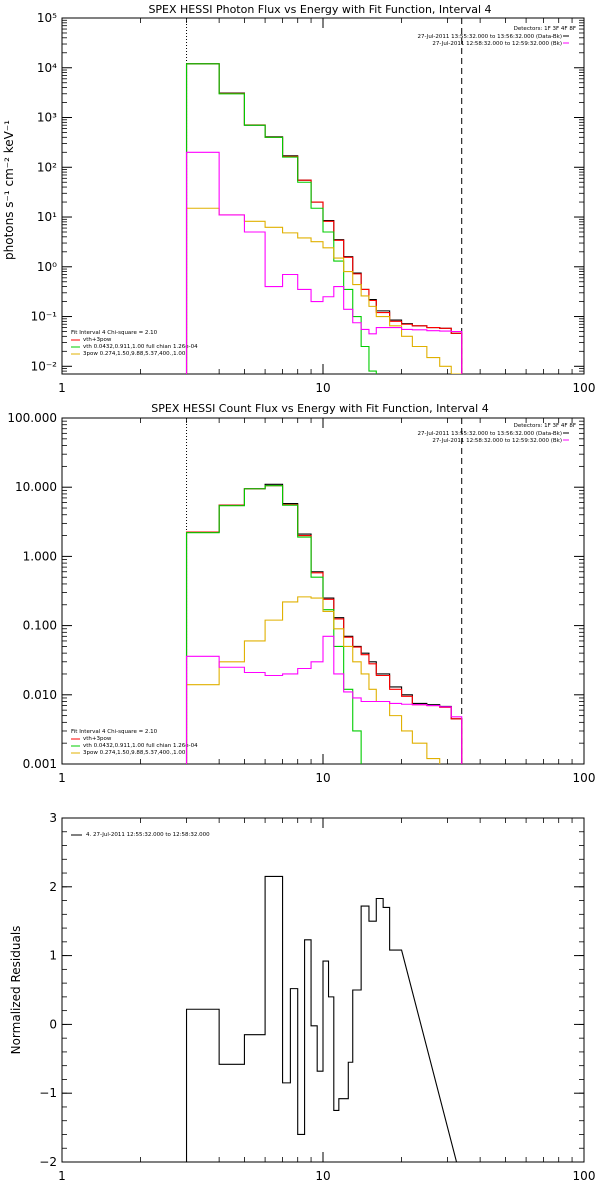 The width and height of the screenshot is (600, 1200). I want to click on residuals-y-axis-label: Normalized Residuals, so click(16, 990).